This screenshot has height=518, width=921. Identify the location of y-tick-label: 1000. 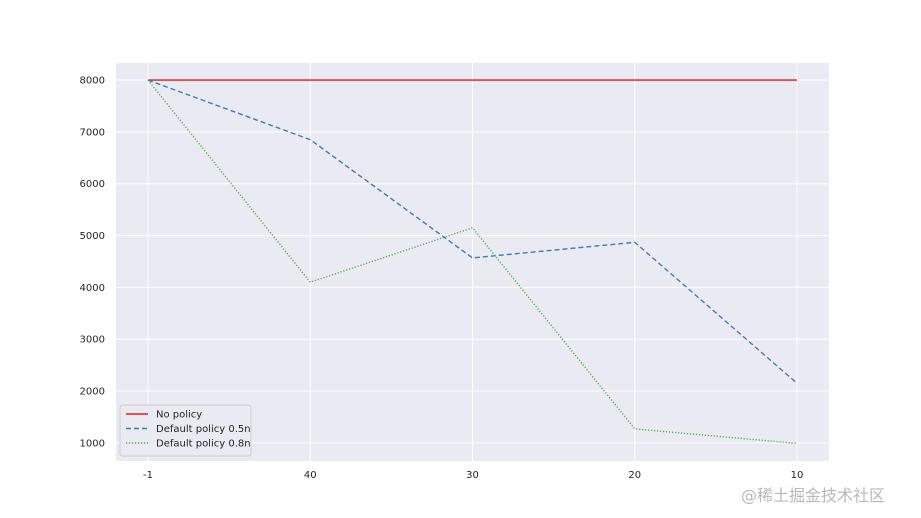
(92, 443).